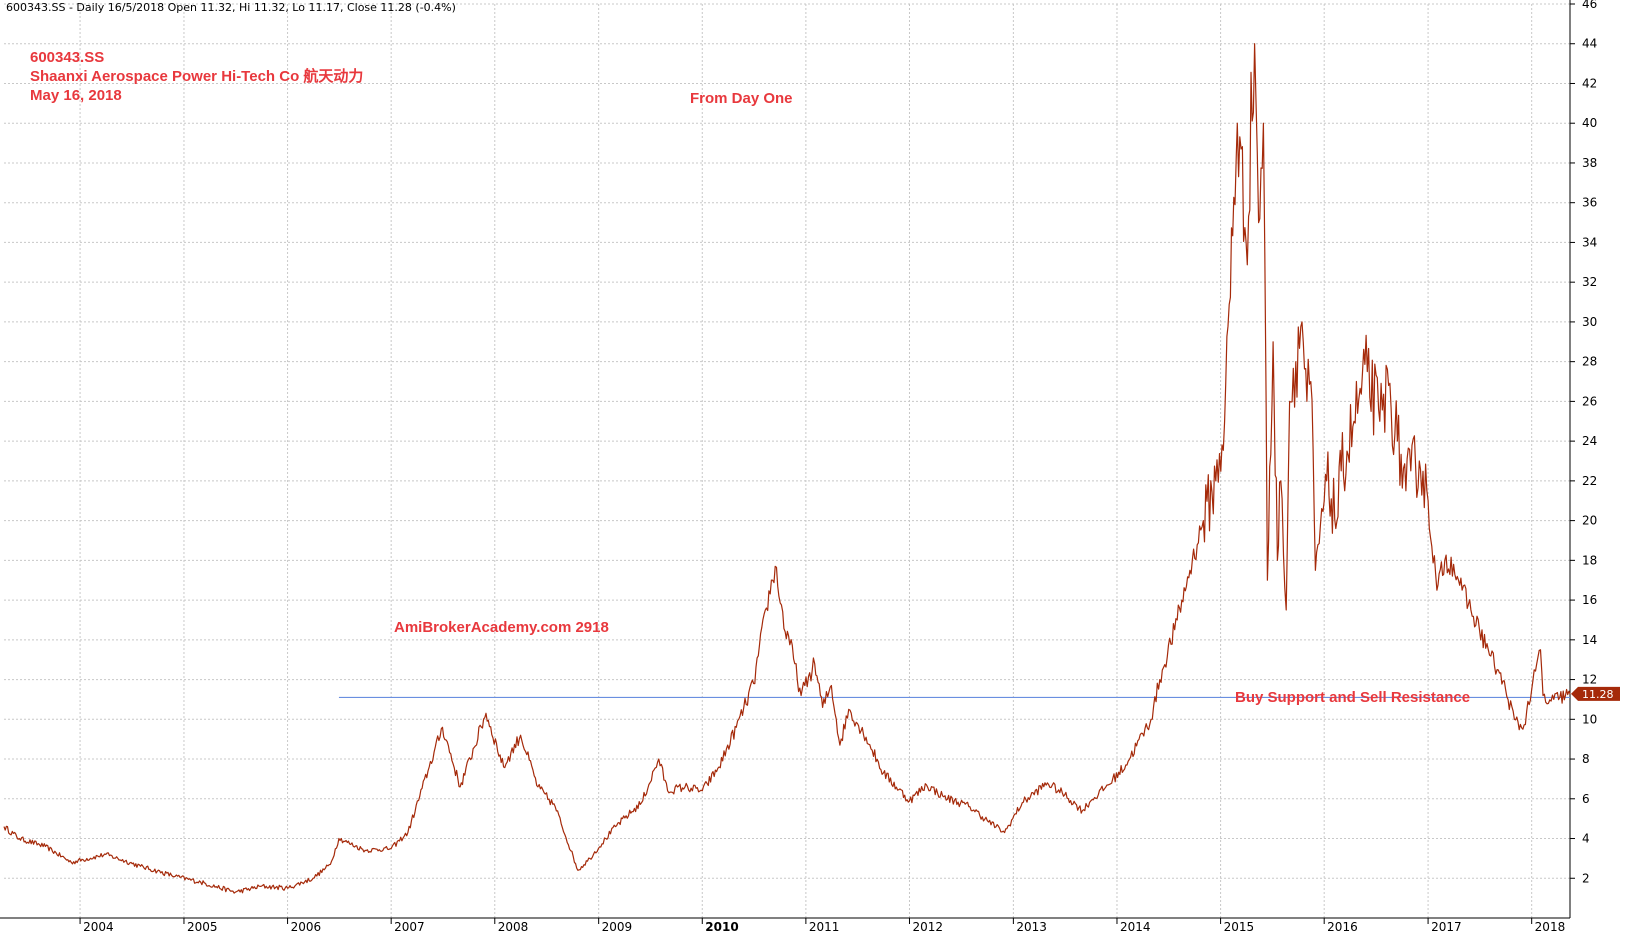  Describe the element at coordinates (1446, 927) in the screenshot. I see `x-tick-label: 2017` at that location.